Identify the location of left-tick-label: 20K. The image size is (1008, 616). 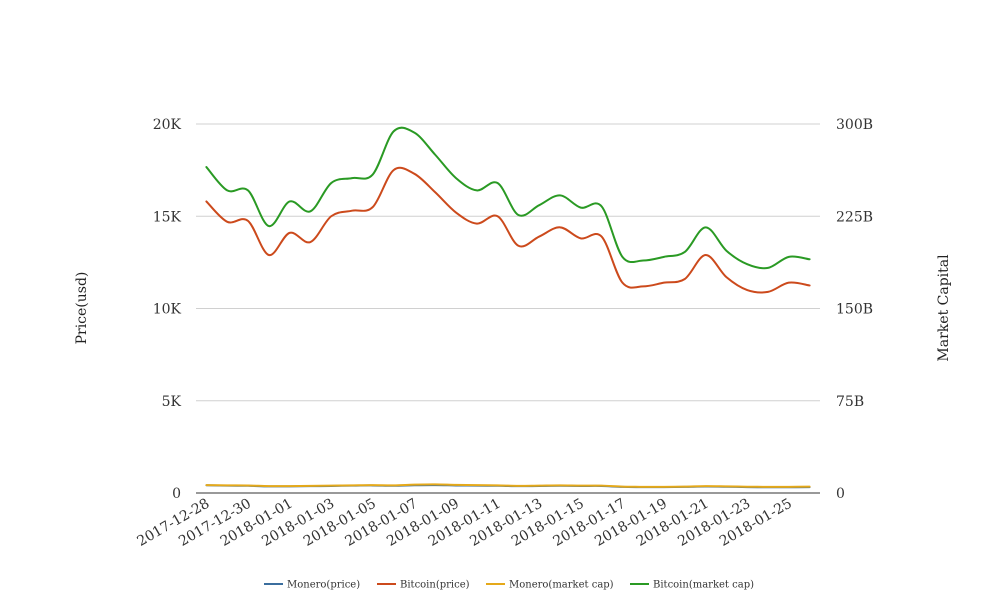
(167, 125).